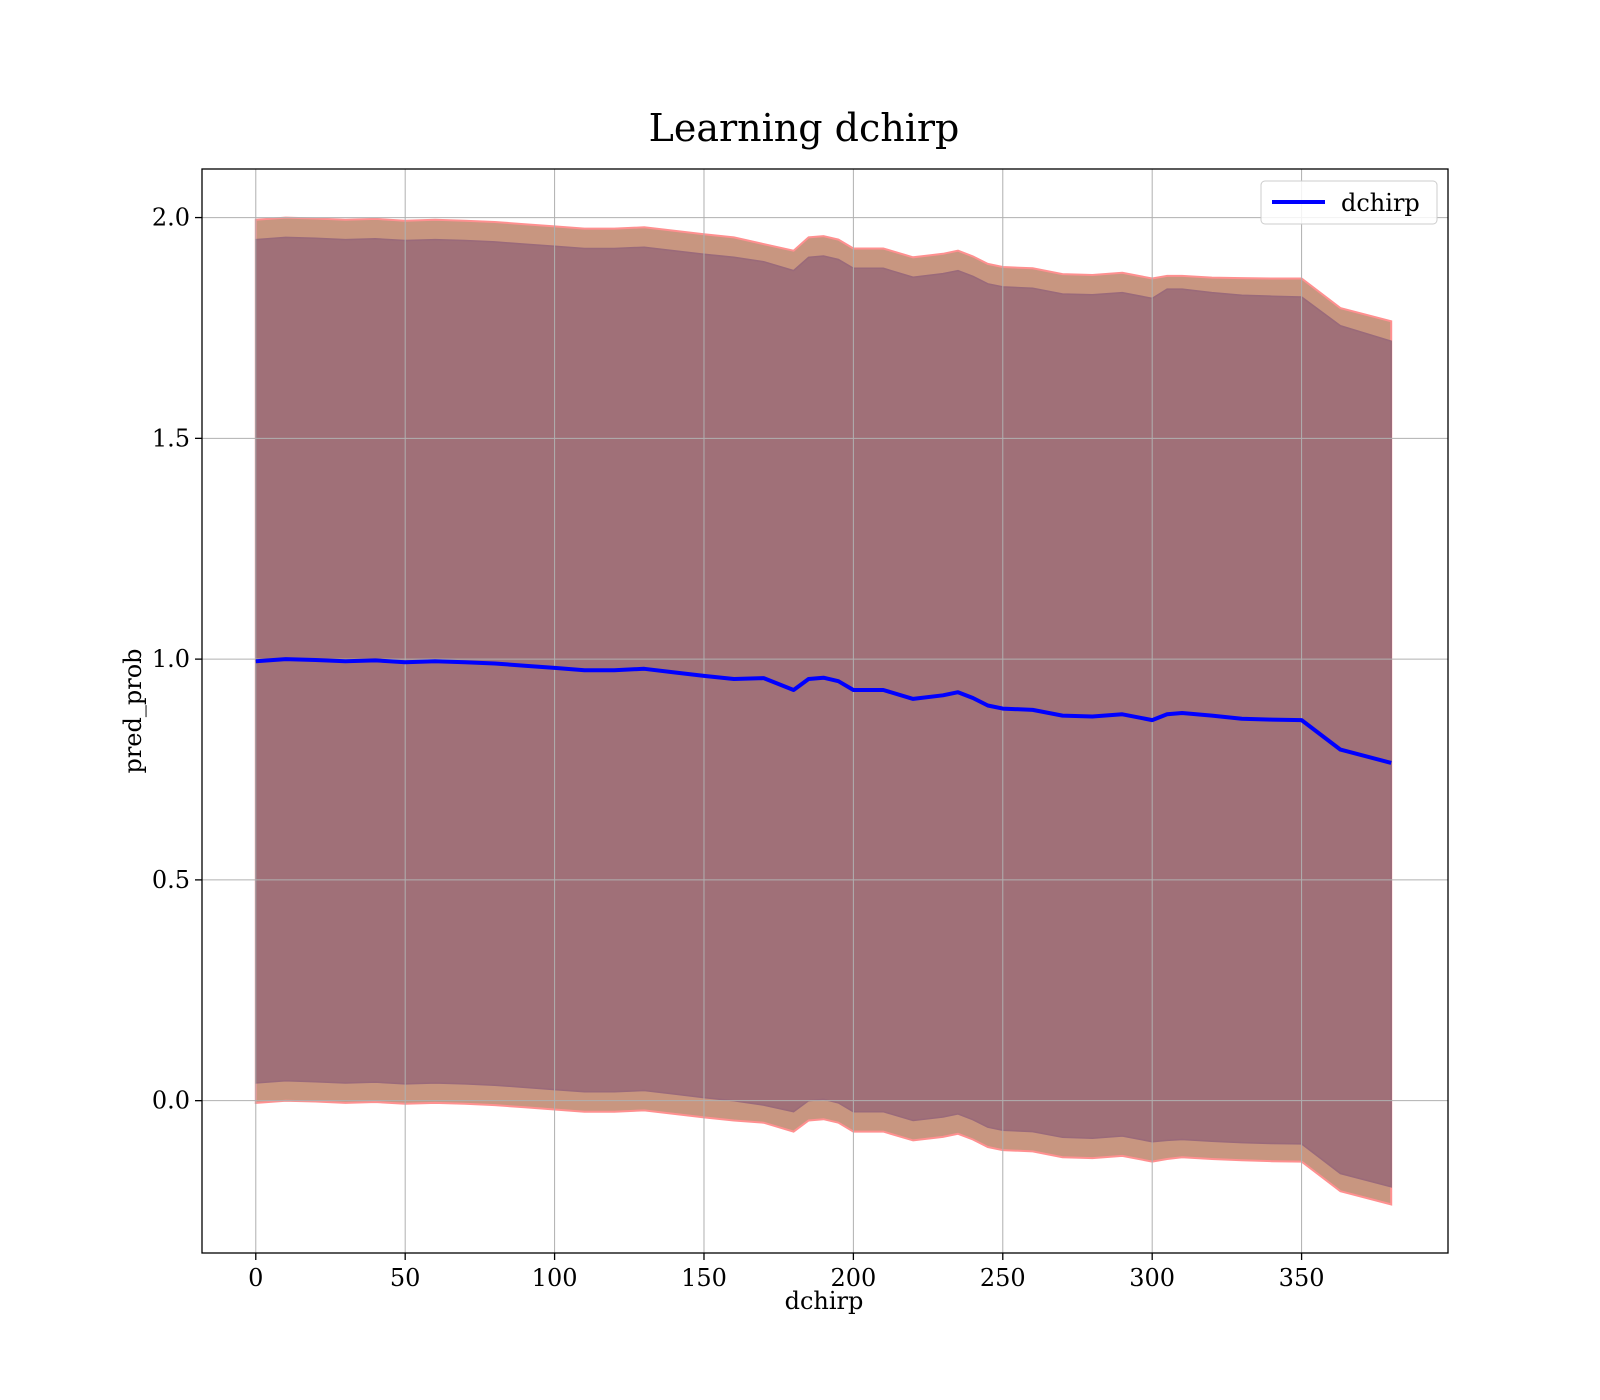 Image resolution: width=1600 pixels, height=1400 pixels. What do you see at coordinates (1302, 1278) in the screenshot?
I see `x-tick-label: 350` at bounding box center [1302, 1278].